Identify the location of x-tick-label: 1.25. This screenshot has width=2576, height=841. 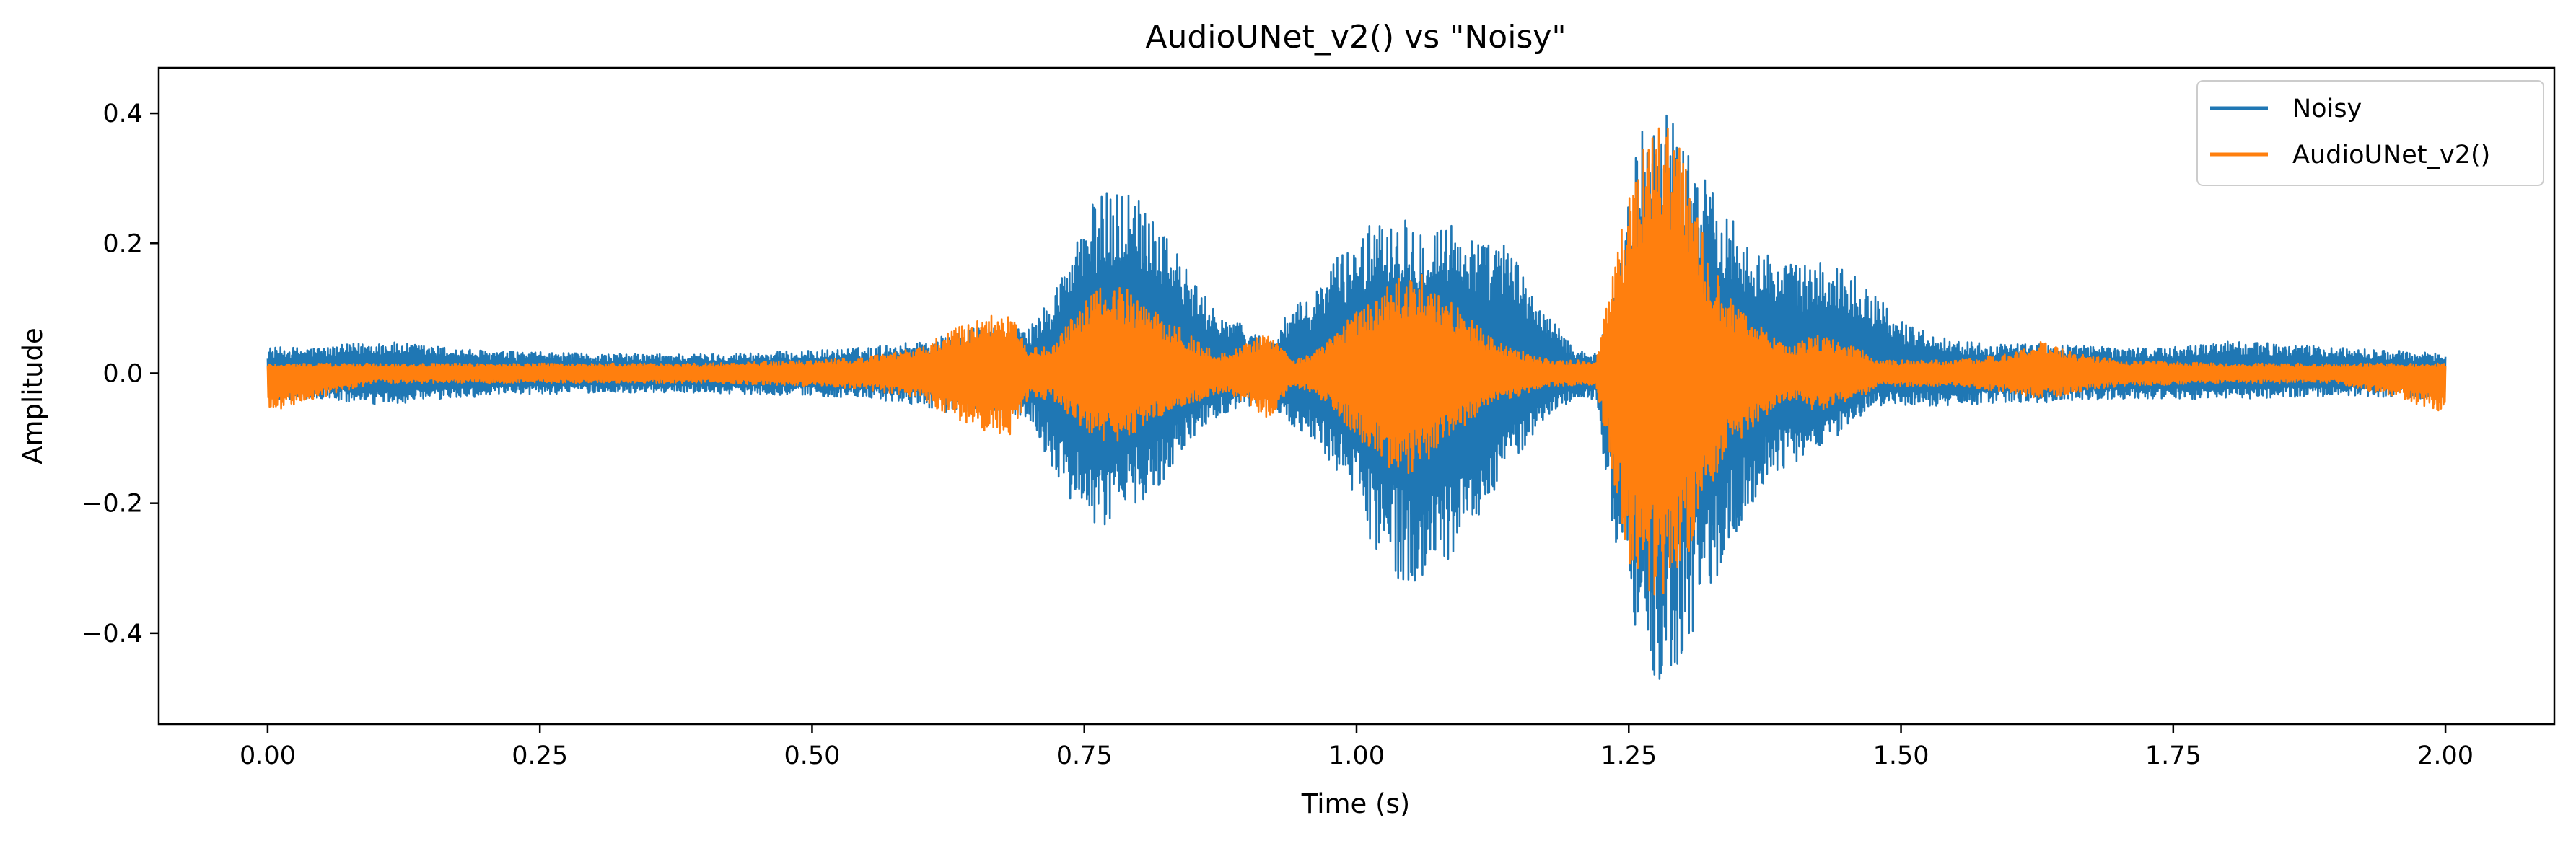
(1629, 755).